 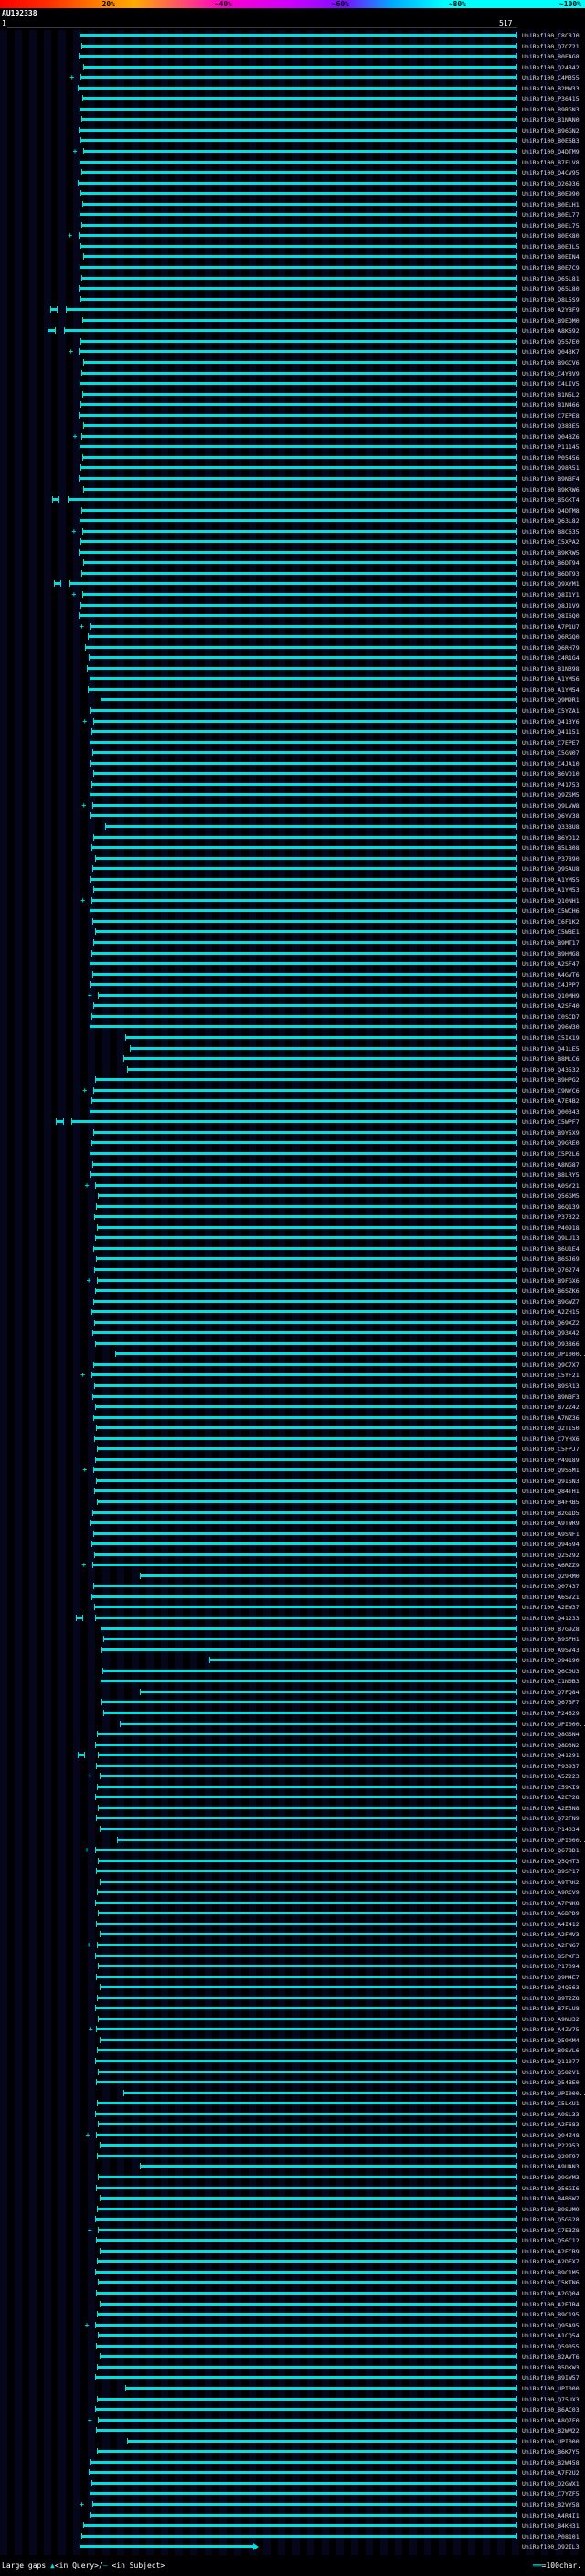 What do you see at coordinates (551, 35) in the screenshot?
I see `hit-label: UniRef100_C8C8J0` at bounding box center [551, 35].